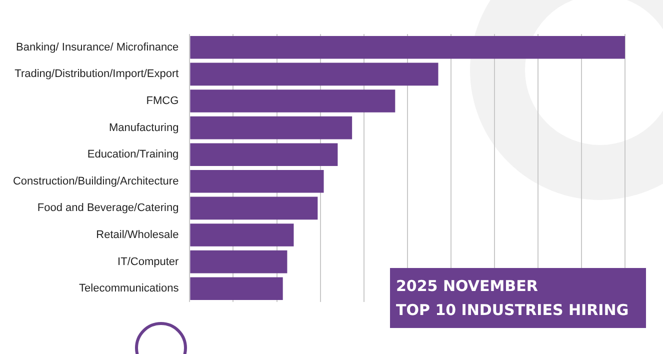 The height and width of the screenshot is (354, 663). Describe the element at coordinates (162, 101) in the screenshot. I see `y-tick-label: FMCG` at that location.